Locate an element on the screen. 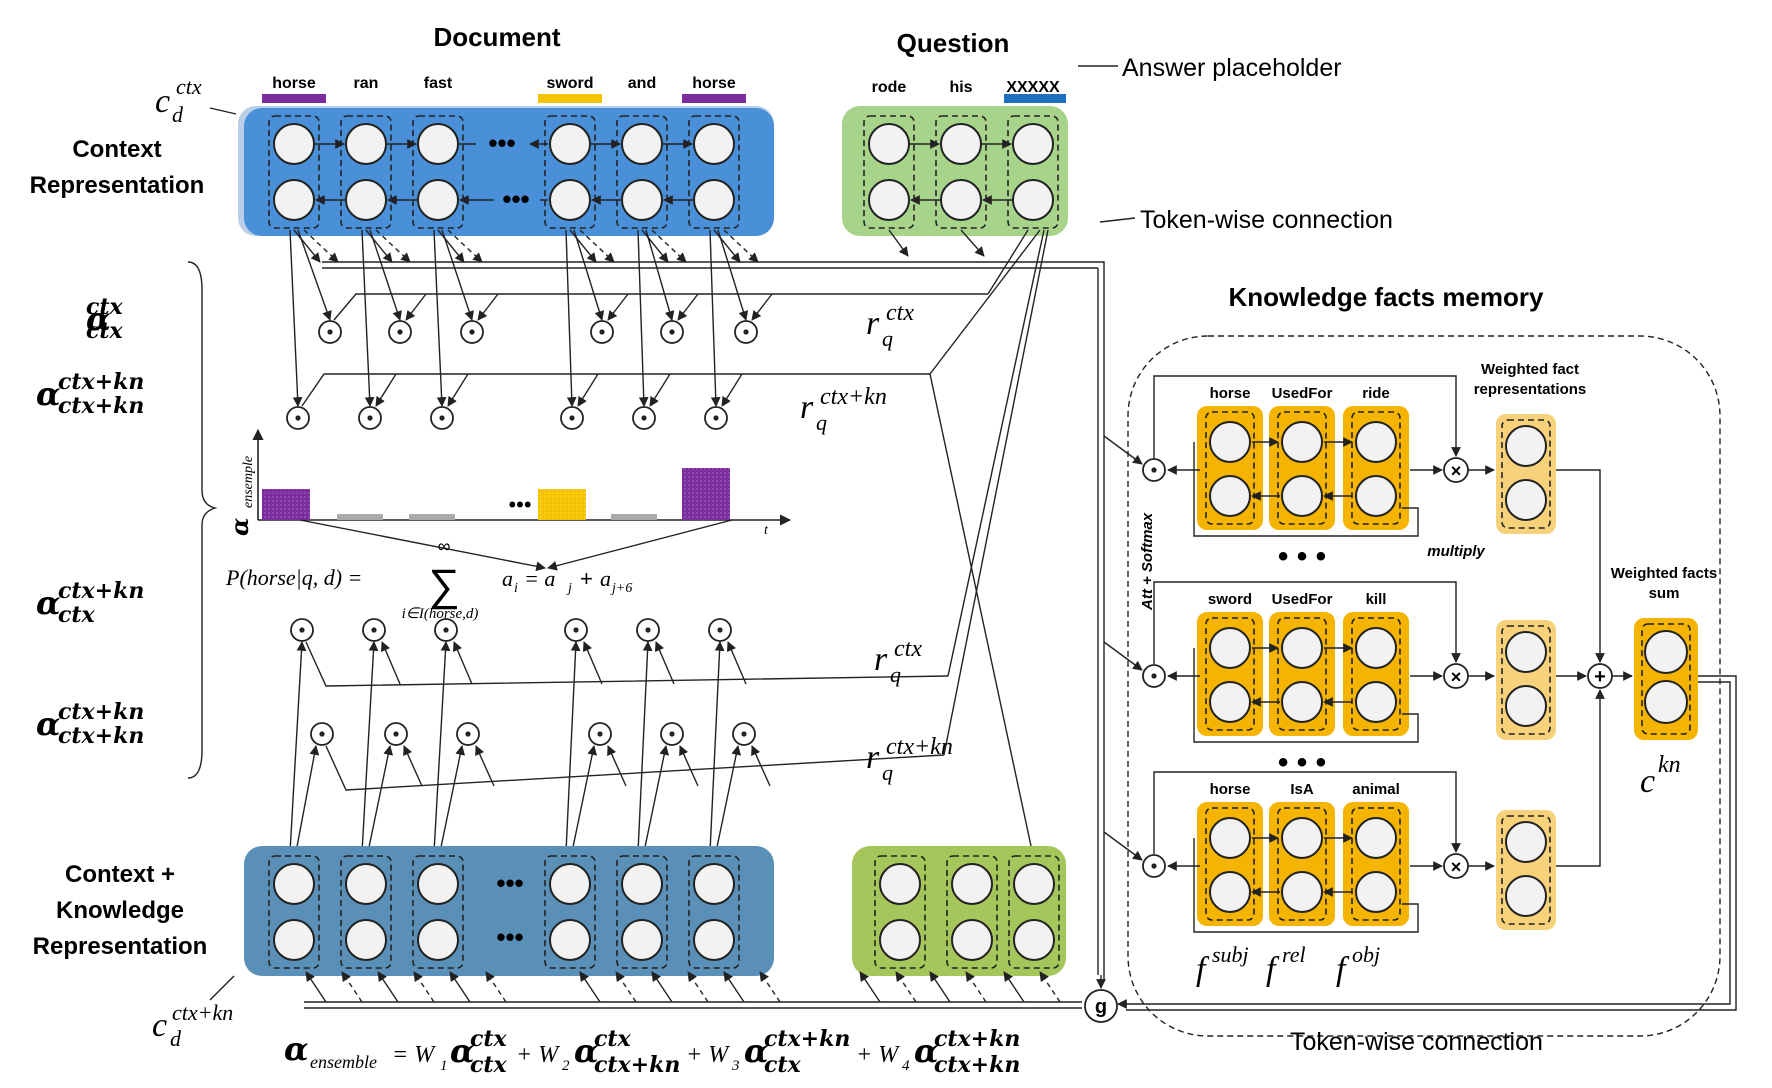  weighted-fact-repr-label-1: Weighted fact is located at coordinates (1530, 369).